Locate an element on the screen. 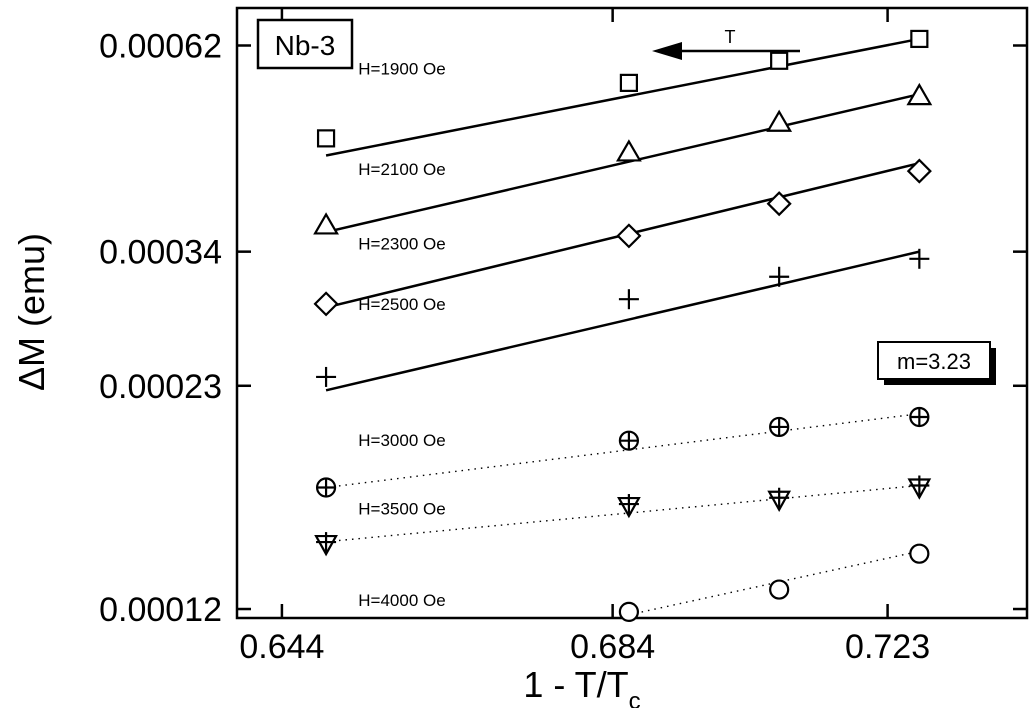  exponent-label: m=3.23 is located at coordinates (934, 361).